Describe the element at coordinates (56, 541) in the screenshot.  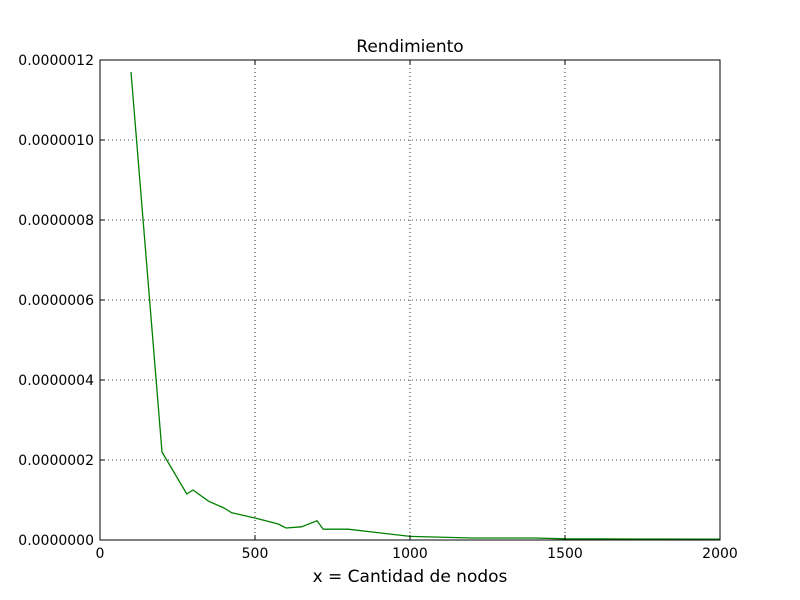
I see `y-tick-label: 0.0000000` at that location.